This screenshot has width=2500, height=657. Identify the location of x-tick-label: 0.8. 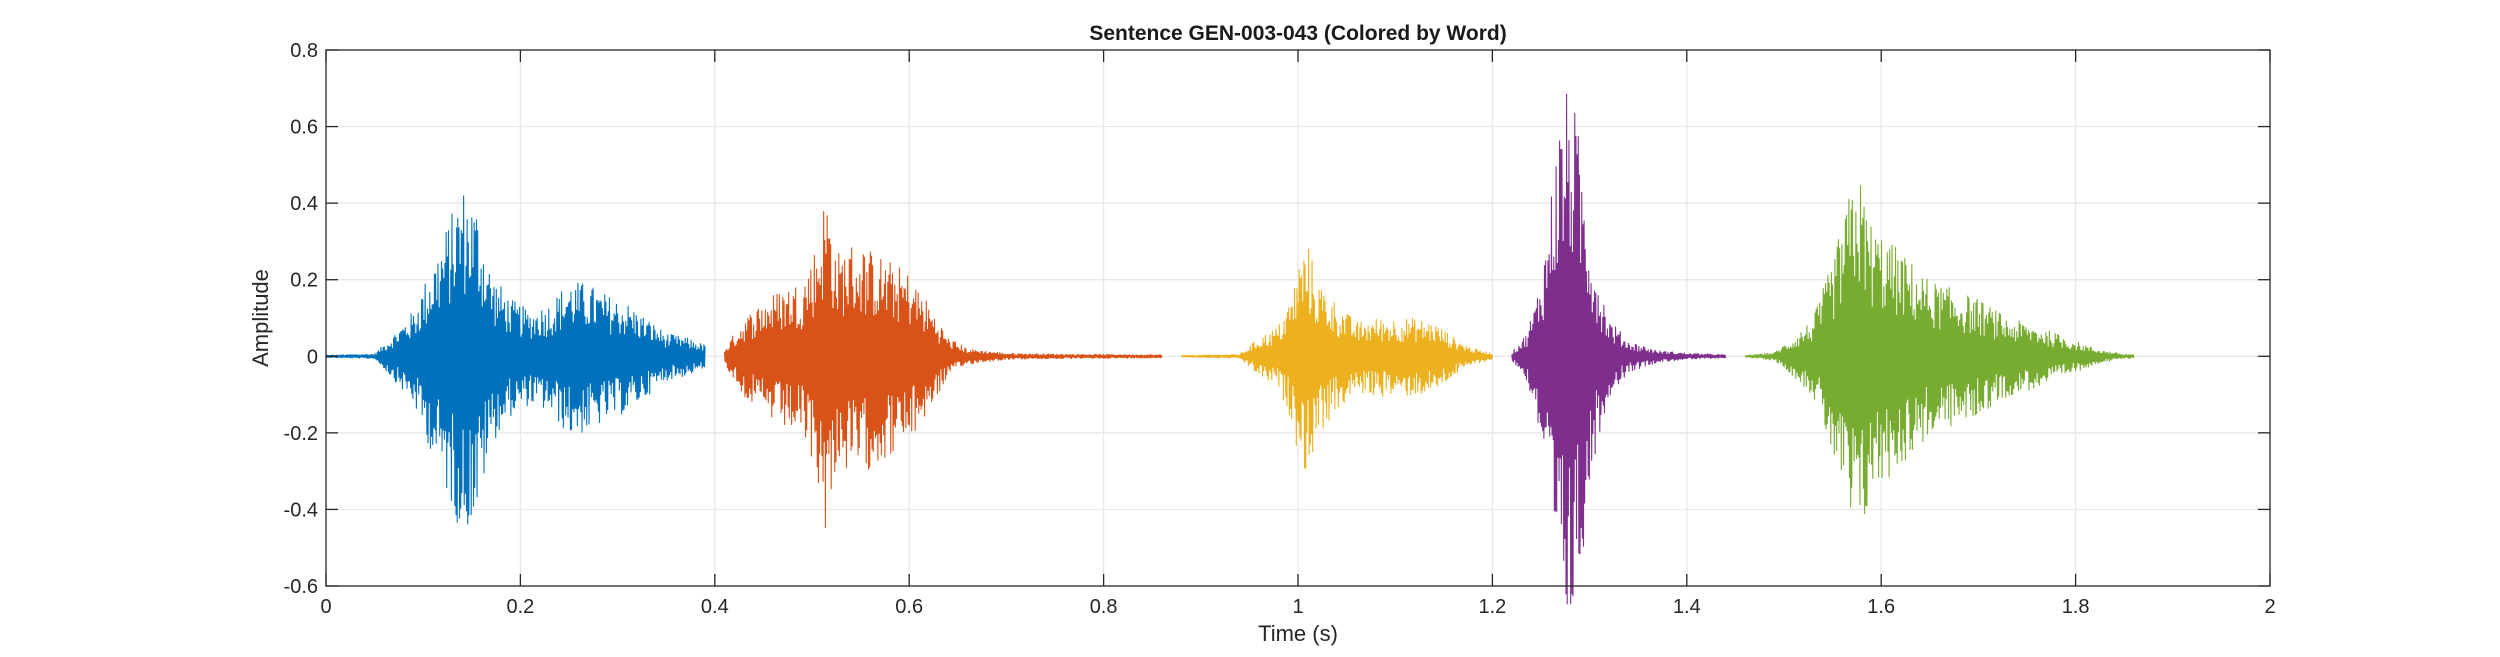
(1104, 607).